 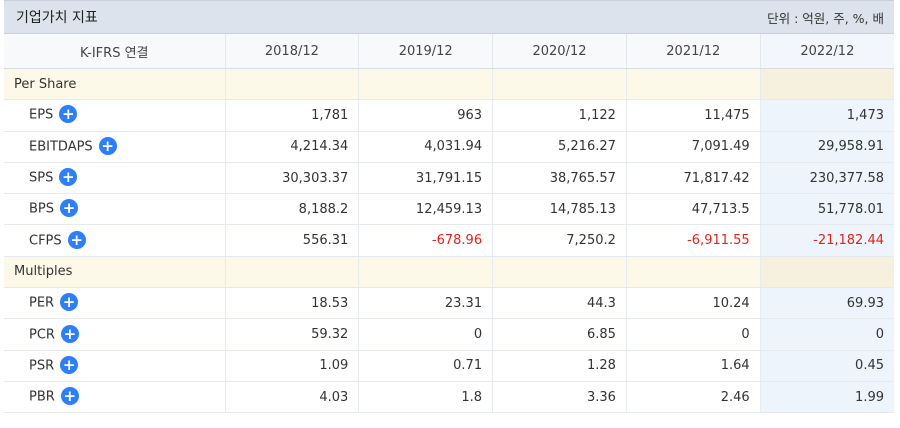 I want to click on metric-label-cell: PCR +, so click(x=115, y=334).